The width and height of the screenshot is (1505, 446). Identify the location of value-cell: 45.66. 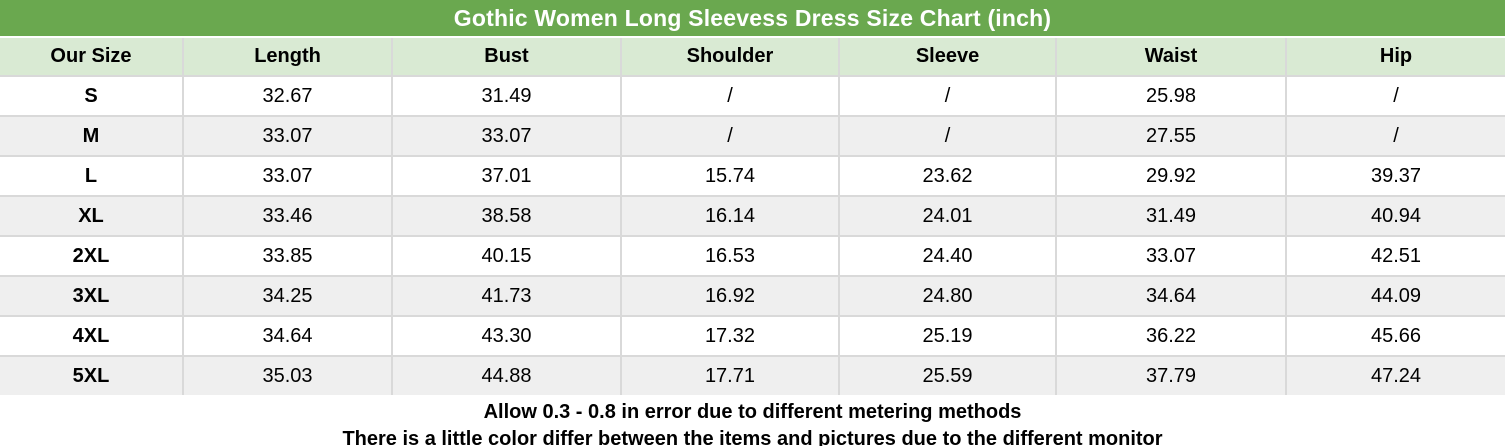
(1394, 336).